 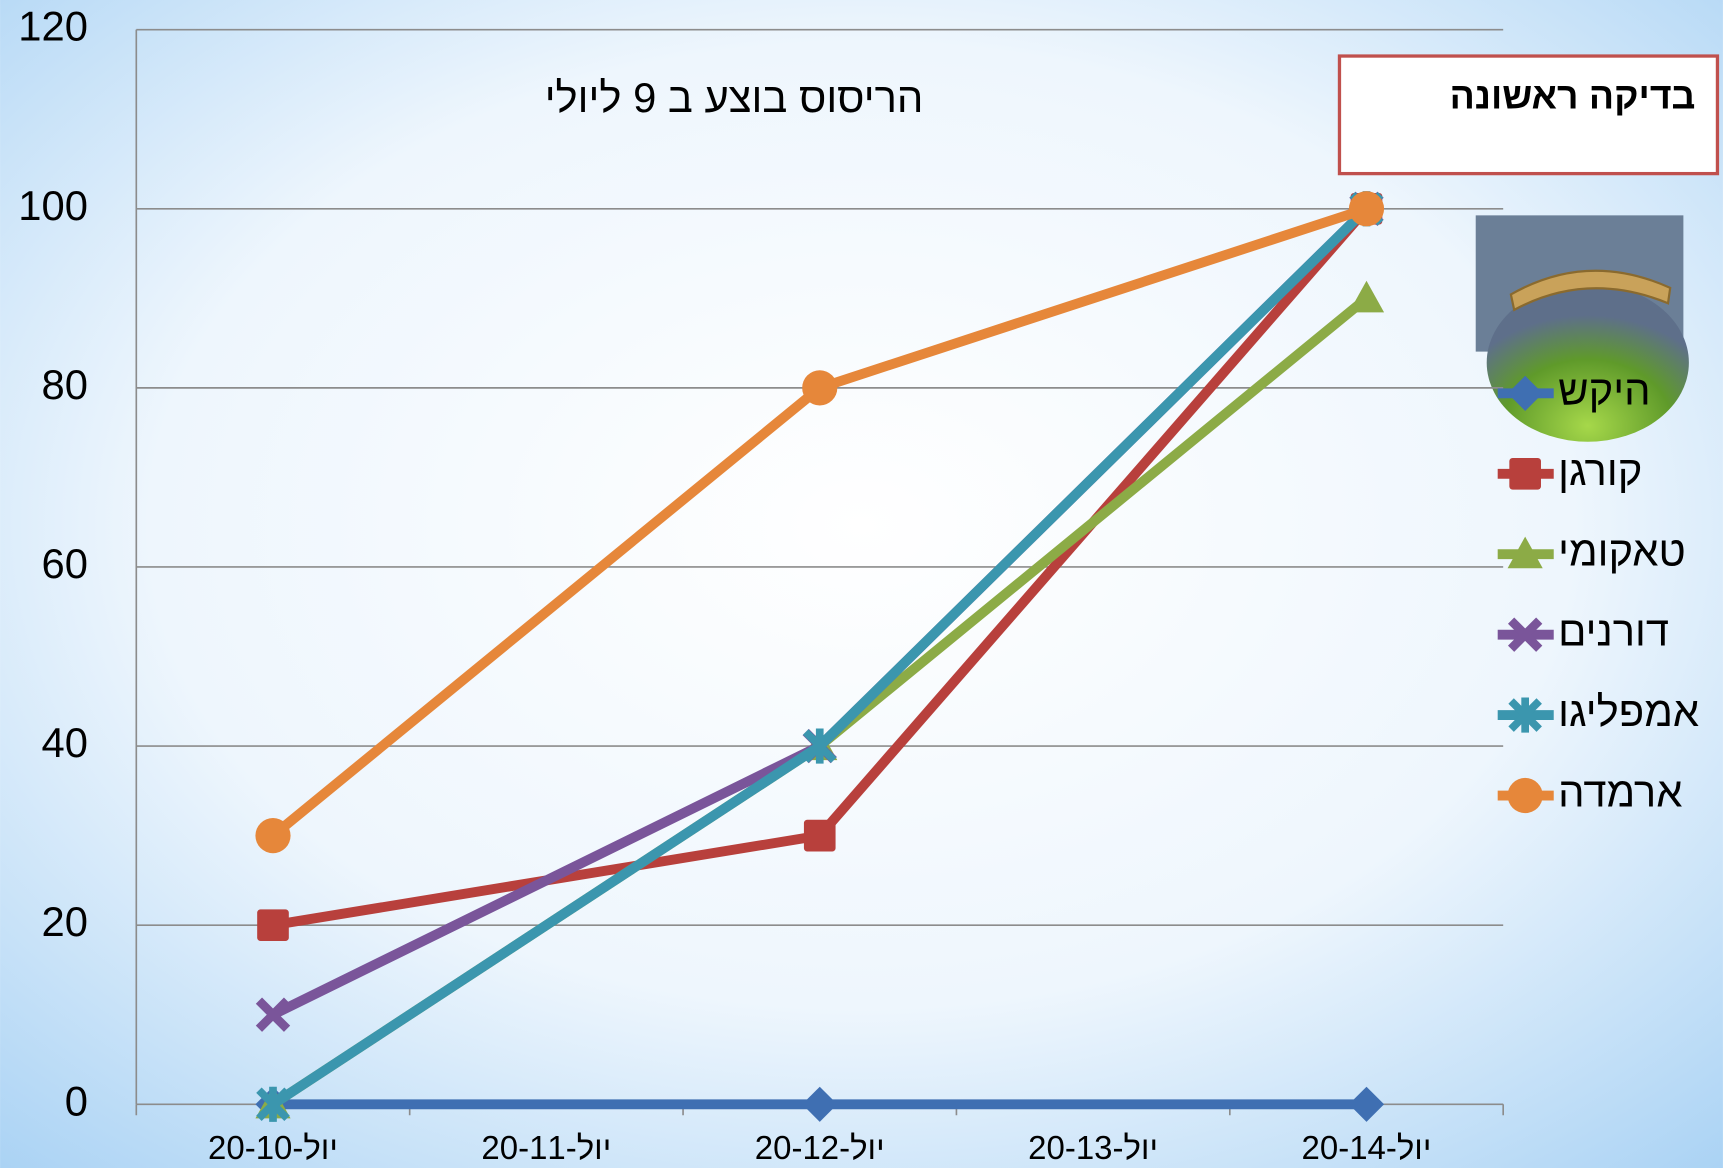 I want to click on legend-label: היקש, so click(x=1604, y=389).